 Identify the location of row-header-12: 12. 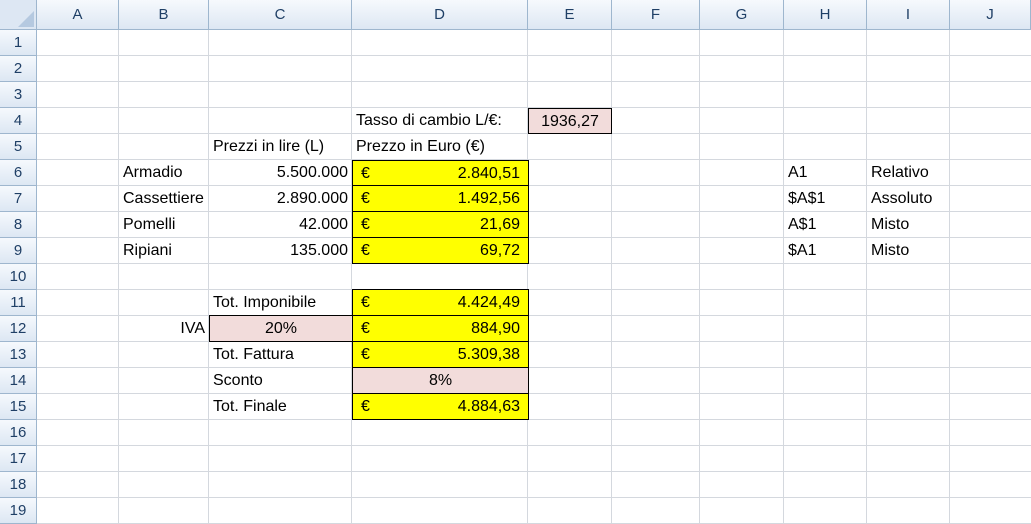
(18, 329).